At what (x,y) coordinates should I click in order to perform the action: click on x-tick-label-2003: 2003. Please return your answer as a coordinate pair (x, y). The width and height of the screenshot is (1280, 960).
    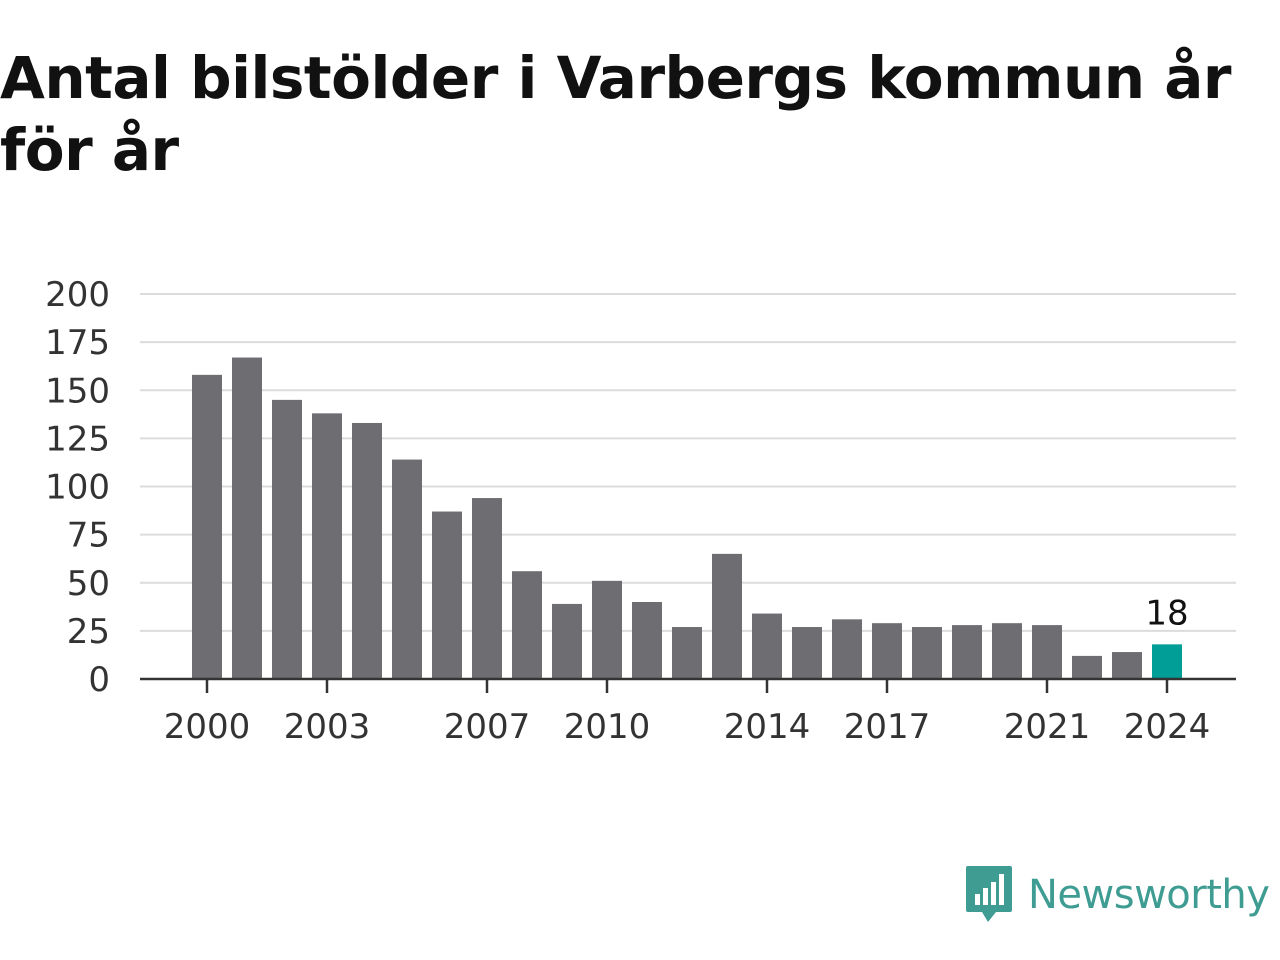
    Looking at the image, I should click on (327, 727).